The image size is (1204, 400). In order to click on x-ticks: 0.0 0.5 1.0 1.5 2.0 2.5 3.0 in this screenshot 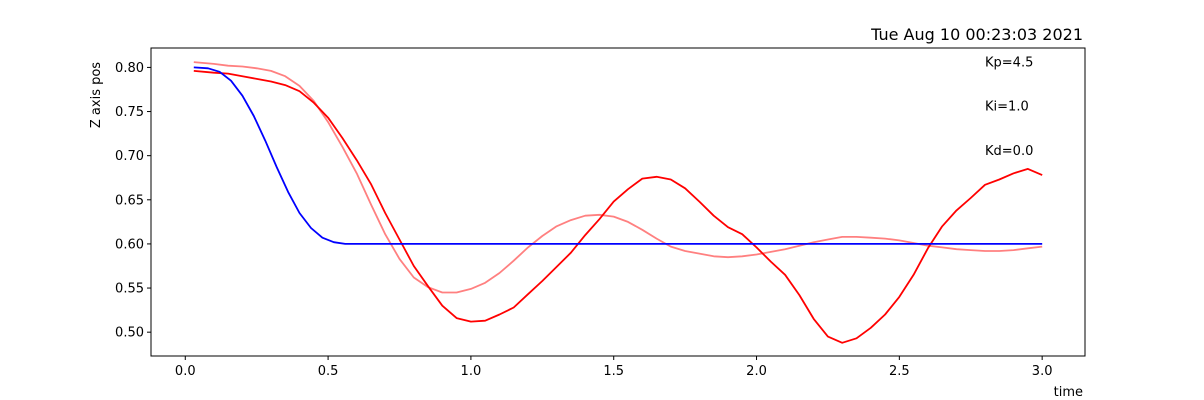, I will do `click(614, 367)`.